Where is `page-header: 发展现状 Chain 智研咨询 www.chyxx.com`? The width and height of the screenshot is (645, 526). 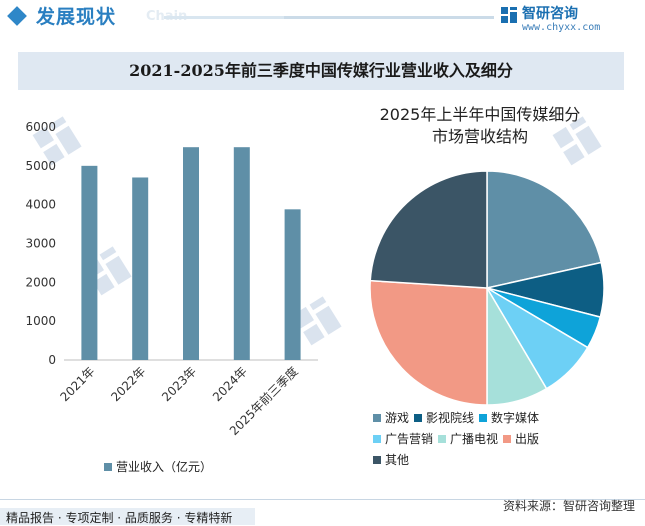 page-header: 发展现状 Chain 智研咨询 www.chyxx.com is located at coordinates (322, 20).